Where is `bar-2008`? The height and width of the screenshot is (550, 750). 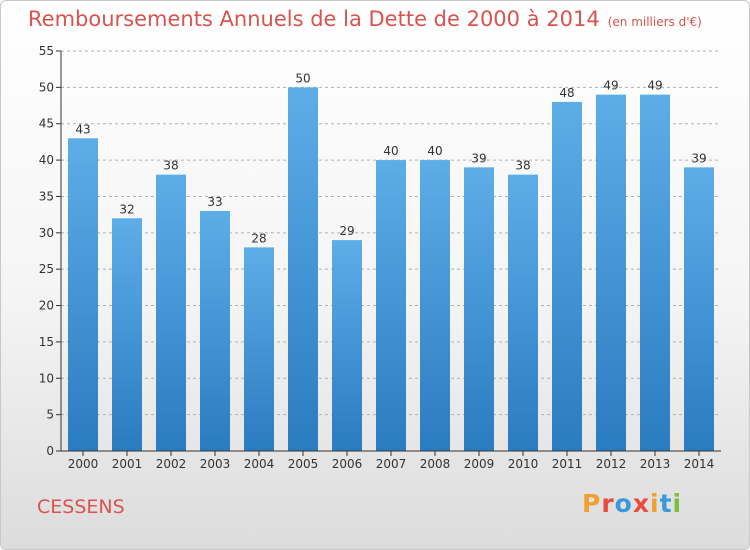 bar-2008 is located at coordinates (435, 305).